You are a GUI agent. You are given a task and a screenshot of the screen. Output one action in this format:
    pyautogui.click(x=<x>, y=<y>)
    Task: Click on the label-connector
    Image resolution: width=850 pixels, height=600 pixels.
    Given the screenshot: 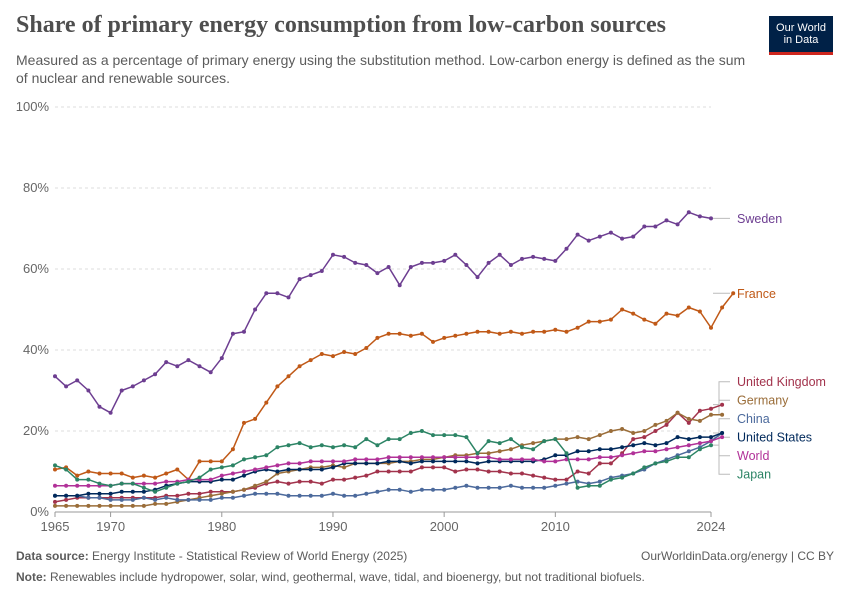 What is the action you would take?
    pyautogui.click(x=721, y=393)
    